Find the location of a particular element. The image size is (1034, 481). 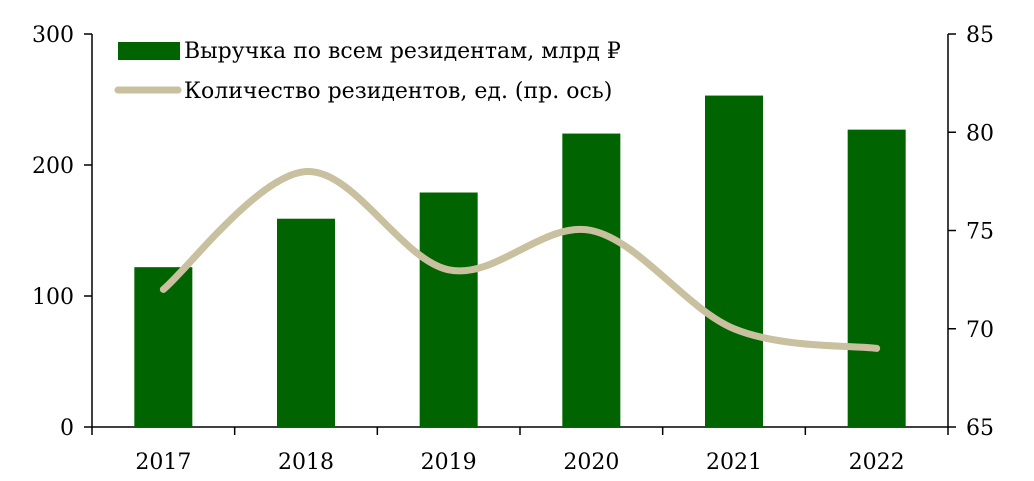

x-tick-label: 2018 is located at coordinates (306, 462).